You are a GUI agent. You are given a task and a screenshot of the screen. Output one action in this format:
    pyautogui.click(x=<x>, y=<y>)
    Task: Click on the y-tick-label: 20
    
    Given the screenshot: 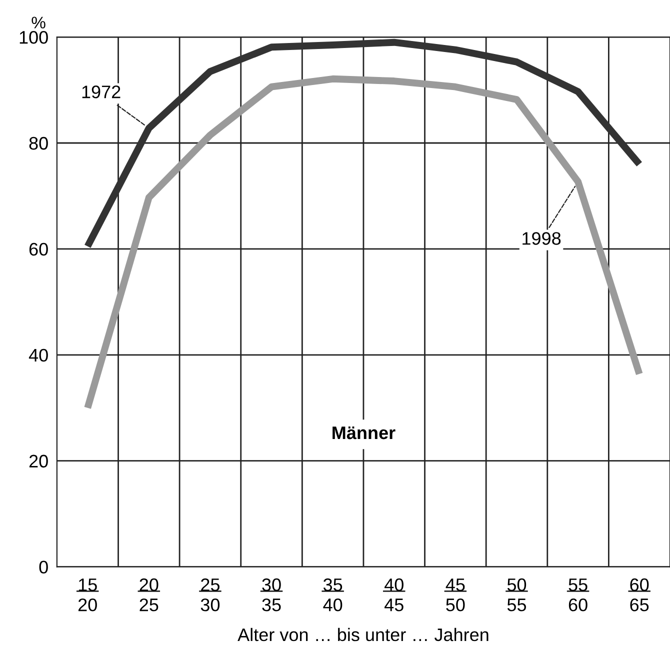 What is the action you would take?
    pyautogui.click(x=38, y=461)
    